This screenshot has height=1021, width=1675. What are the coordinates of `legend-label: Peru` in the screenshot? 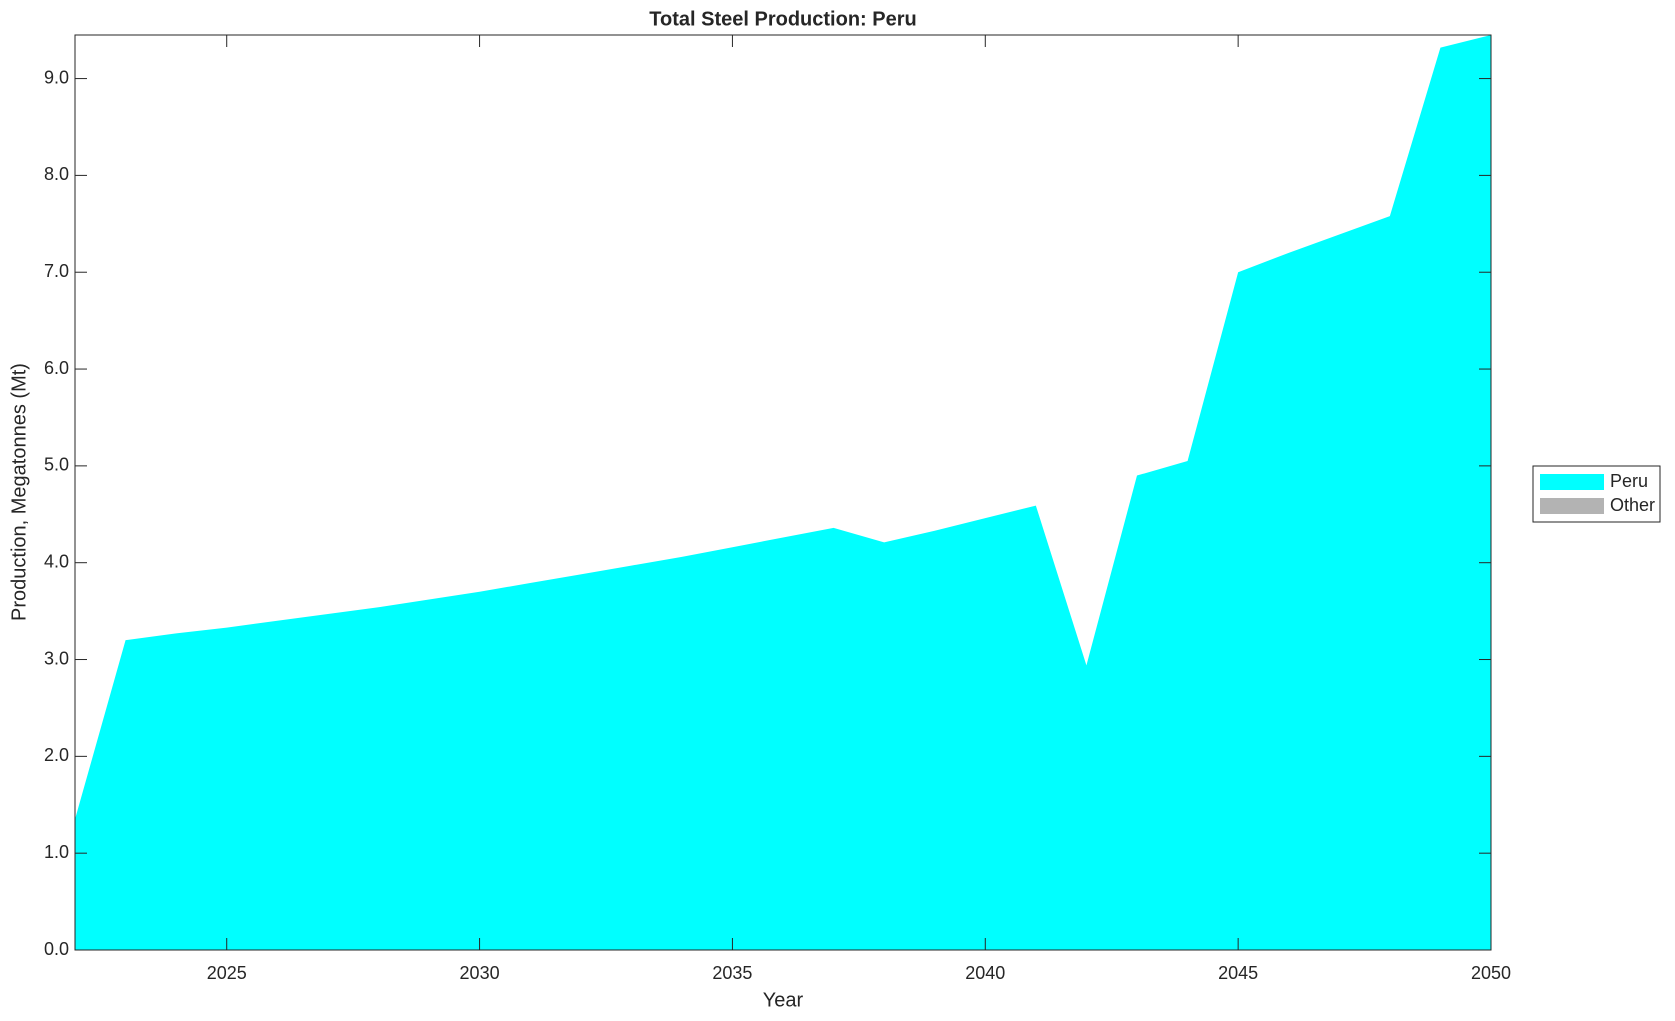 It's located at (1629, 481).